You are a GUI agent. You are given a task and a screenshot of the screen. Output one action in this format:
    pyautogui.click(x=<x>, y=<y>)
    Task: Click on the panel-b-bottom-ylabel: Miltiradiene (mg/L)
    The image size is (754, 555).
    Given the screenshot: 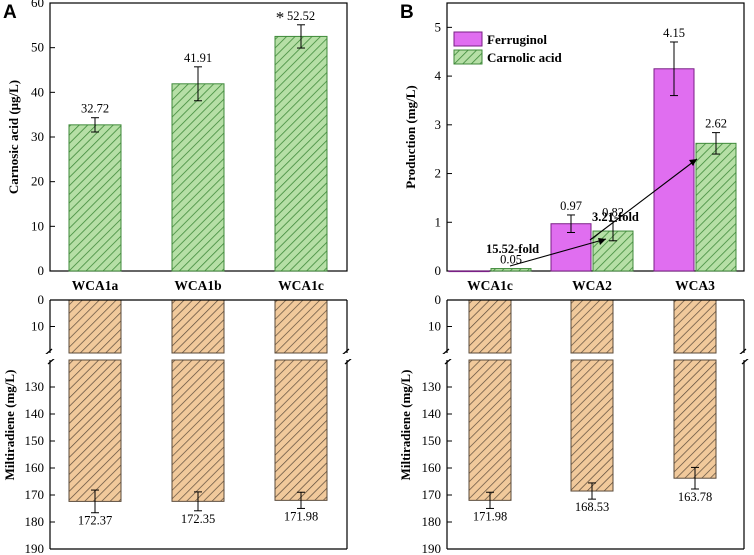 What is the action you would take?
    pyautogui.click(x=405, y=425)
    